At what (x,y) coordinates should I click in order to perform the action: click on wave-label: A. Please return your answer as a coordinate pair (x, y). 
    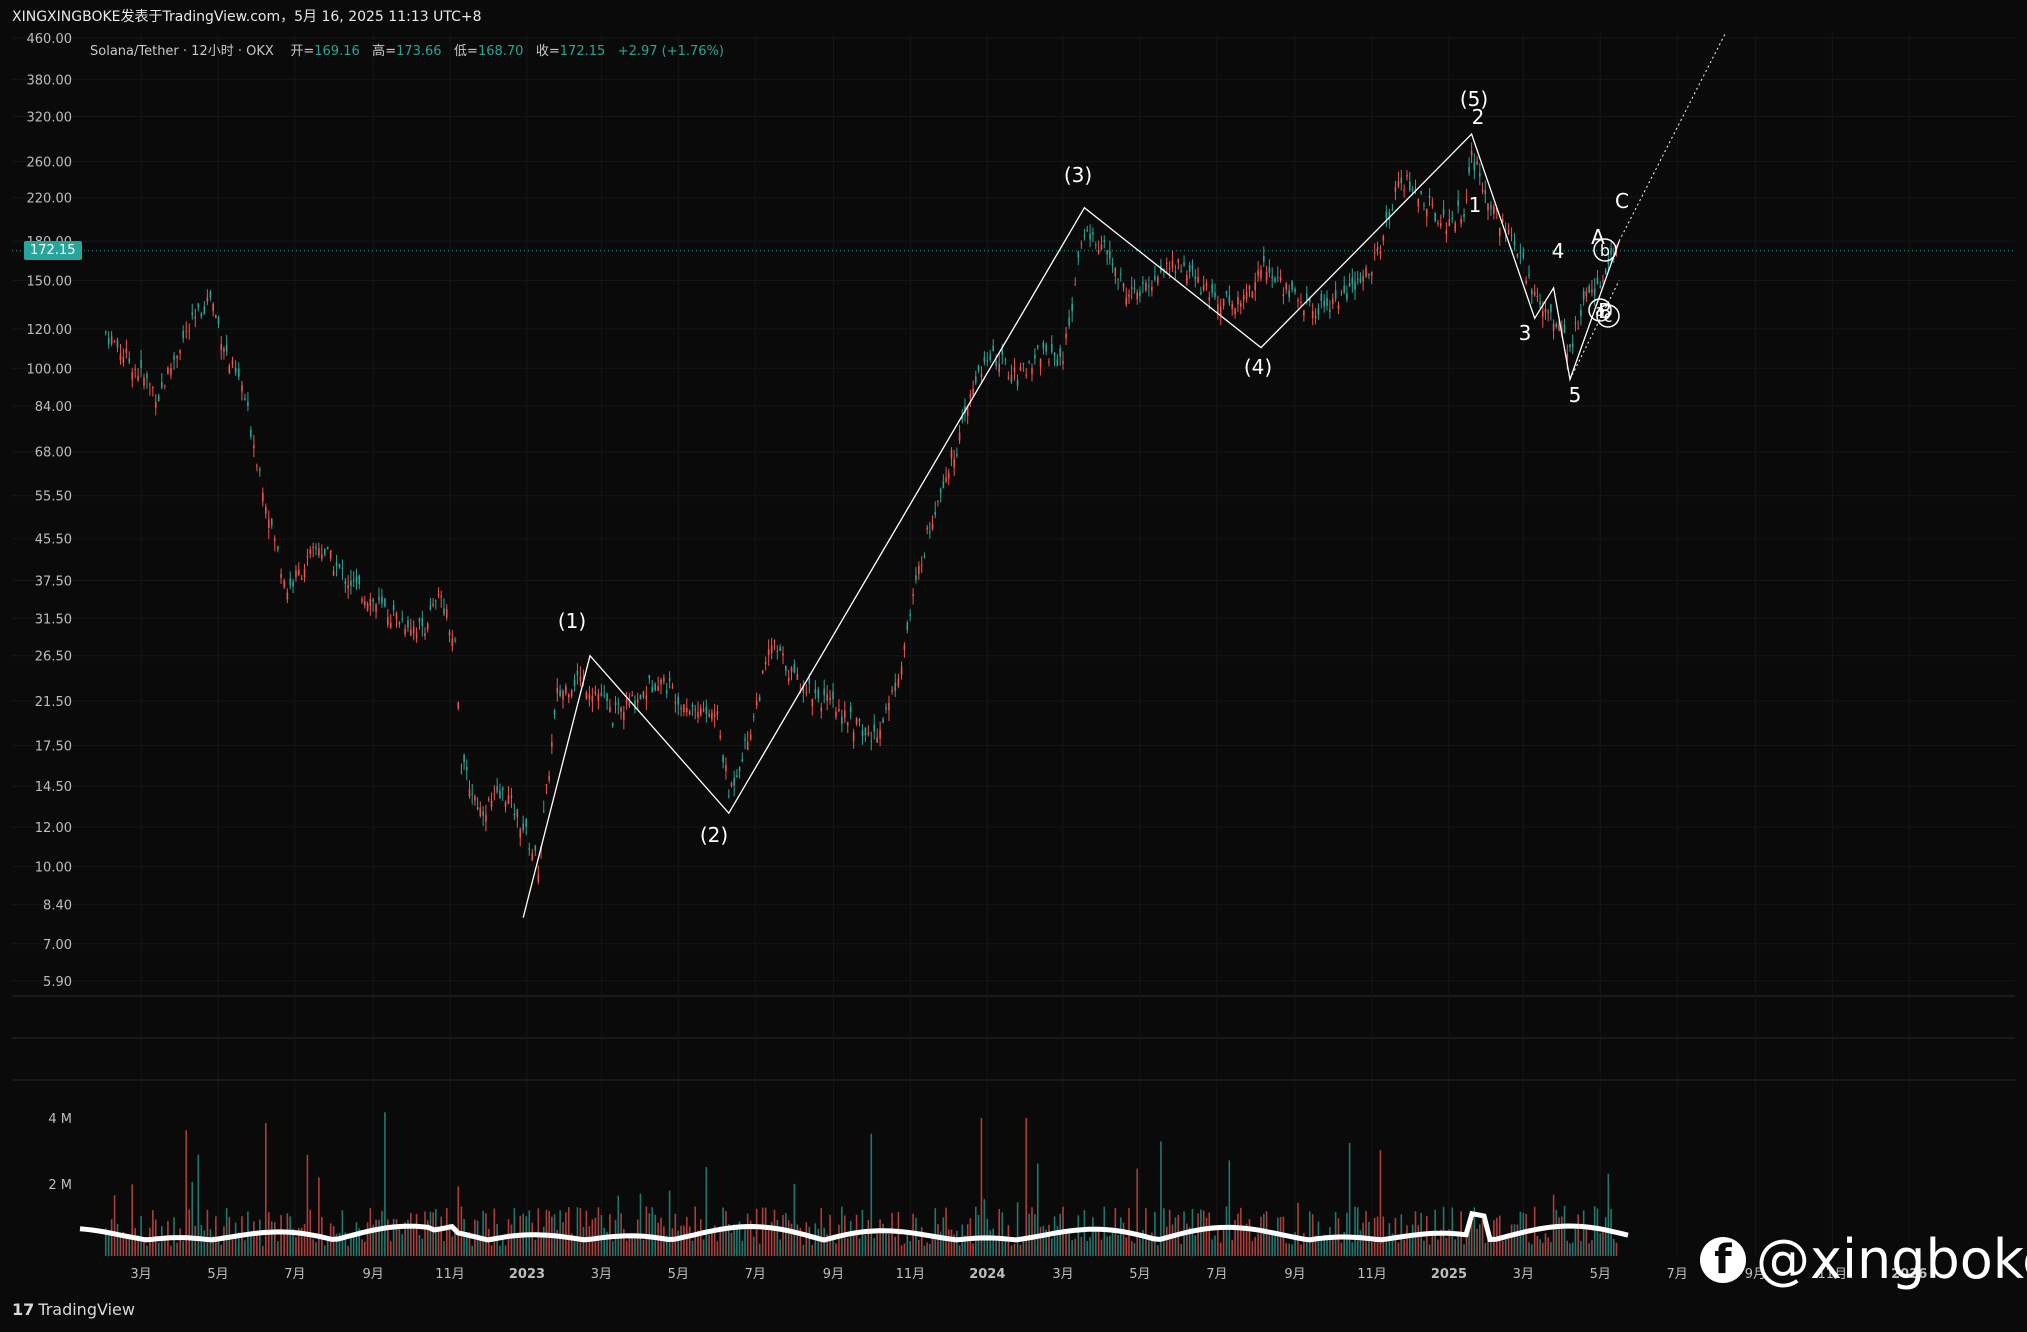
    Looking at the image, I should click on (1598, 237).